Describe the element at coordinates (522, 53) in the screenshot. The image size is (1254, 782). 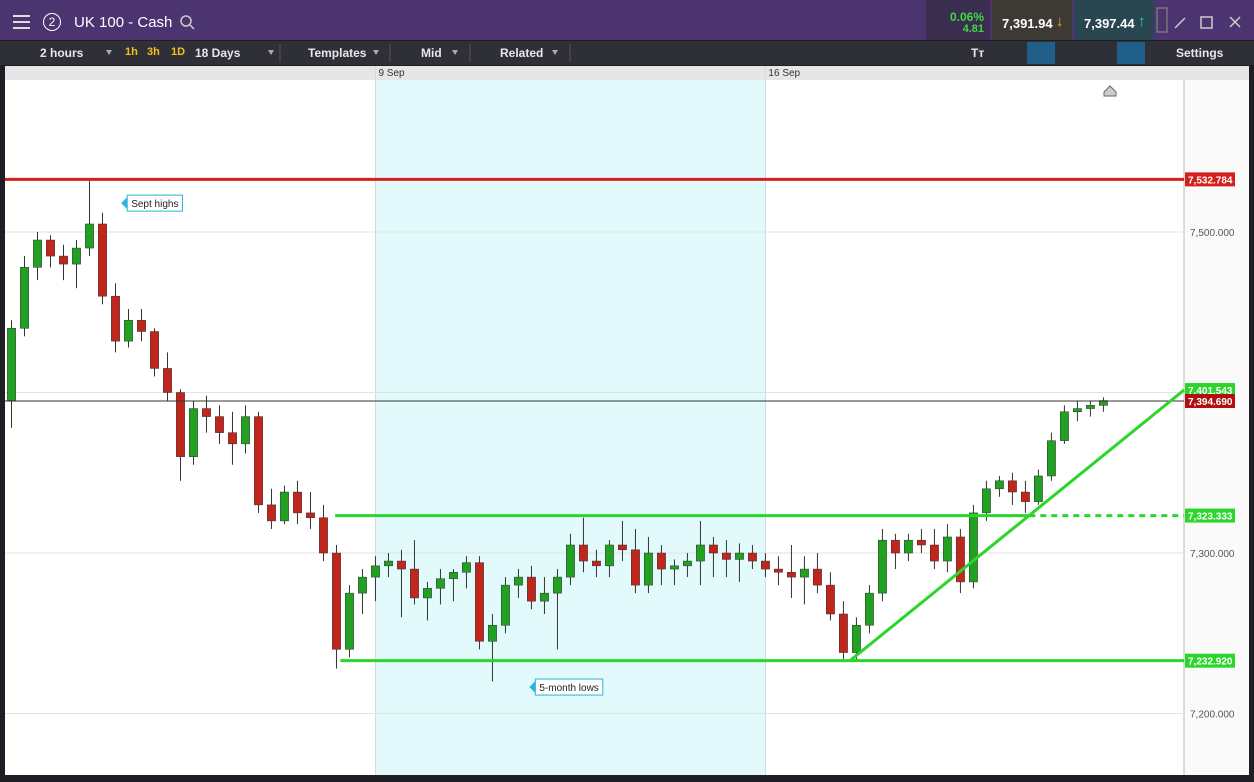
I see `related-menu: Related` at that location.